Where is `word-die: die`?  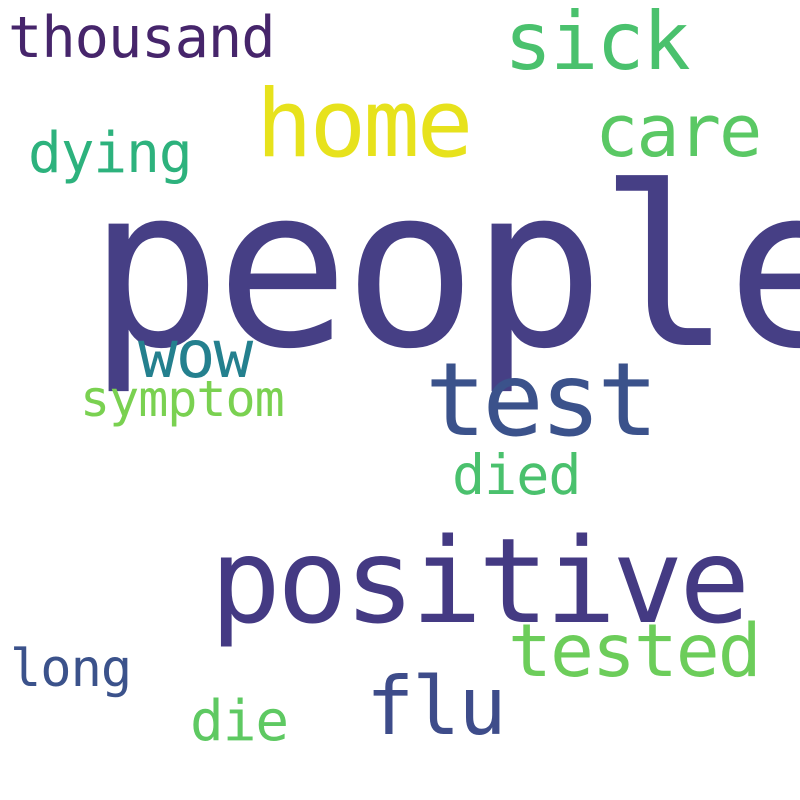 word-die: die is located at coordinates (239, 721).